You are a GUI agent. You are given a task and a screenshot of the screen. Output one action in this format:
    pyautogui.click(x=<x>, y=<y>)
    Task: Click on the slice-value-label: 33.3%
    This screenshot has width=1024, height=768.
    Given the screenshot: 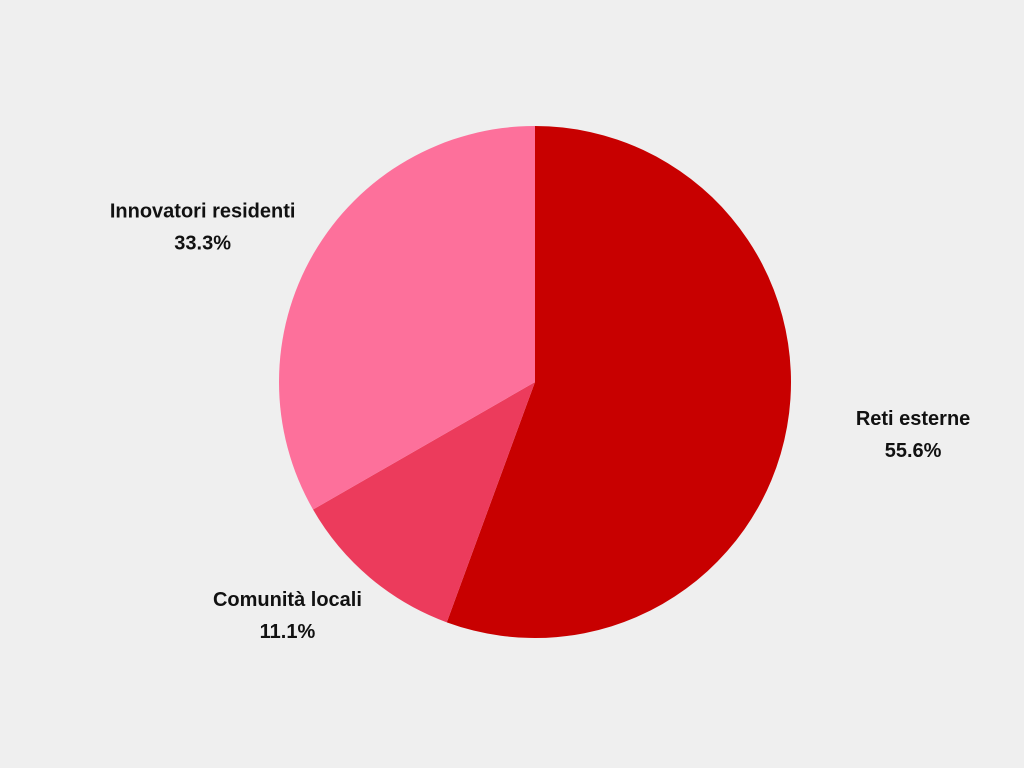 What is the action you would take?
    pyautogui.click(x=202, y=243)
    